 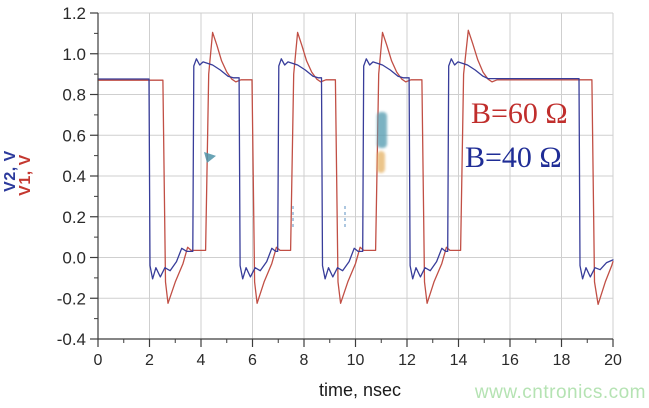 I want to click on x-tick-label: 2, so click(x=149, y=360).